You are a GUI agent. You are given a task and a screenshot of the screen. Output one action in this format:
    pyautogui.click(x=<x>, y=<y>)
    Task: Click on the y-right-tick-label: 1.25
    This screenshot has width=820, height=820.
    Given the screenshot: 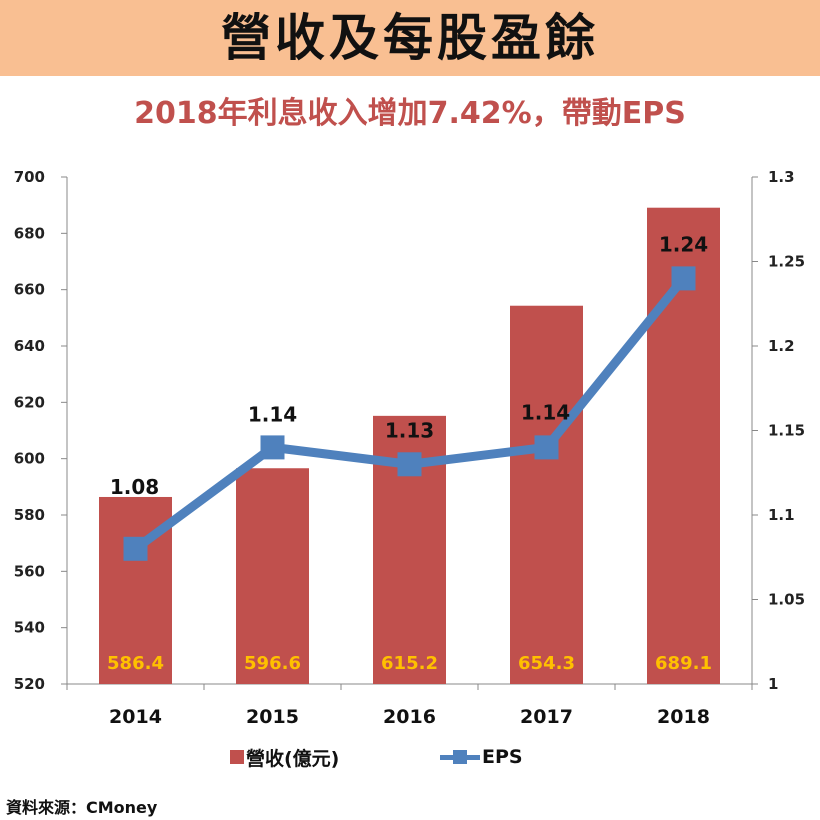 What is the action you would take?
    pyautogui.click(x=786, y=262)
    